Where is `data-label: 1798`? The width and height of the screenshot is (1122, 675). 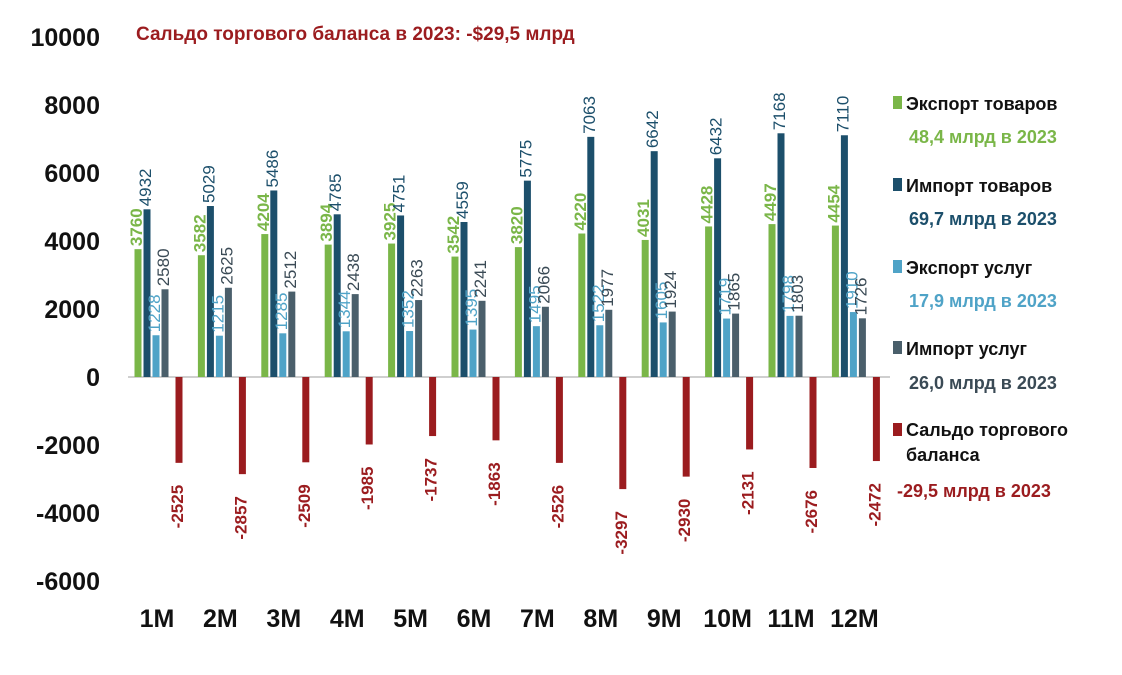
data-label: 1798 is located at coordinates (788, 294).